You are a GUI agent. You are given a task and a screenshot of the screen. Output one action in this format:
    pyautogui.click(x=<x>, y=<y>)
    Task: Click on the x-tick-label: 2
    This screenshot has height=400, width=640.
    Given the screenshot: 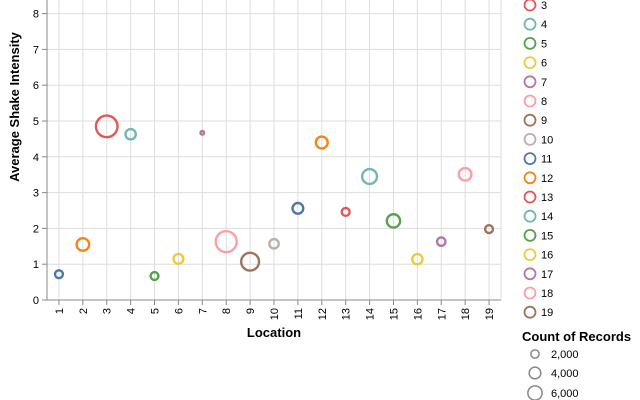 What is the action you would take?
    pyautogui.click(x=84, y=311)
    